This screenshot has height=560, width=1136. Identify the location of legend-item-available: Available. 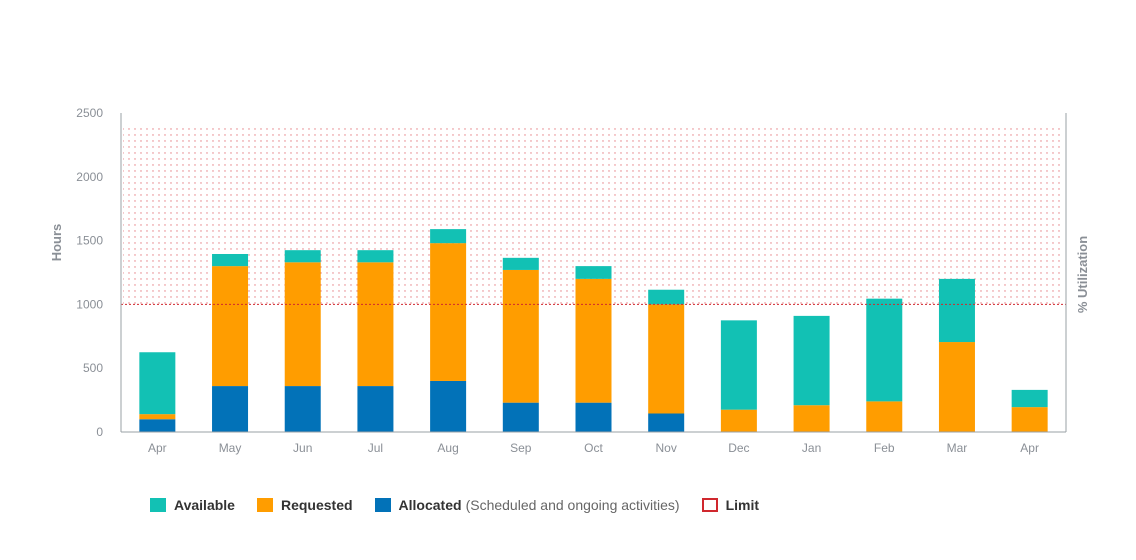
(192, 505).